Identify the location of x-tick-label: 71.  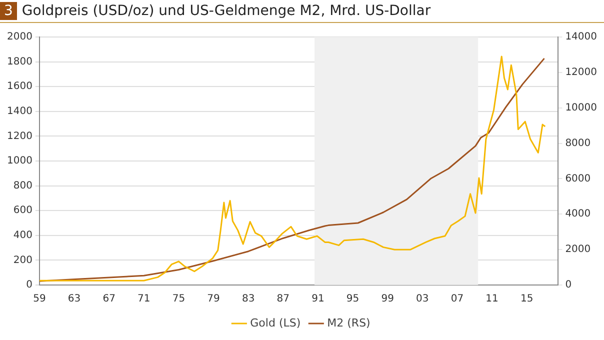
(144, 299).